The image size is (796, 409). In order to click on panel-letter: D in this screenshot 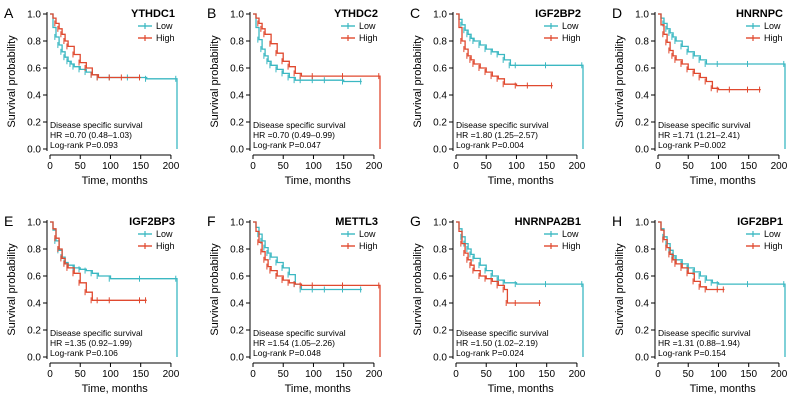, I will do `click(617, 13)`.